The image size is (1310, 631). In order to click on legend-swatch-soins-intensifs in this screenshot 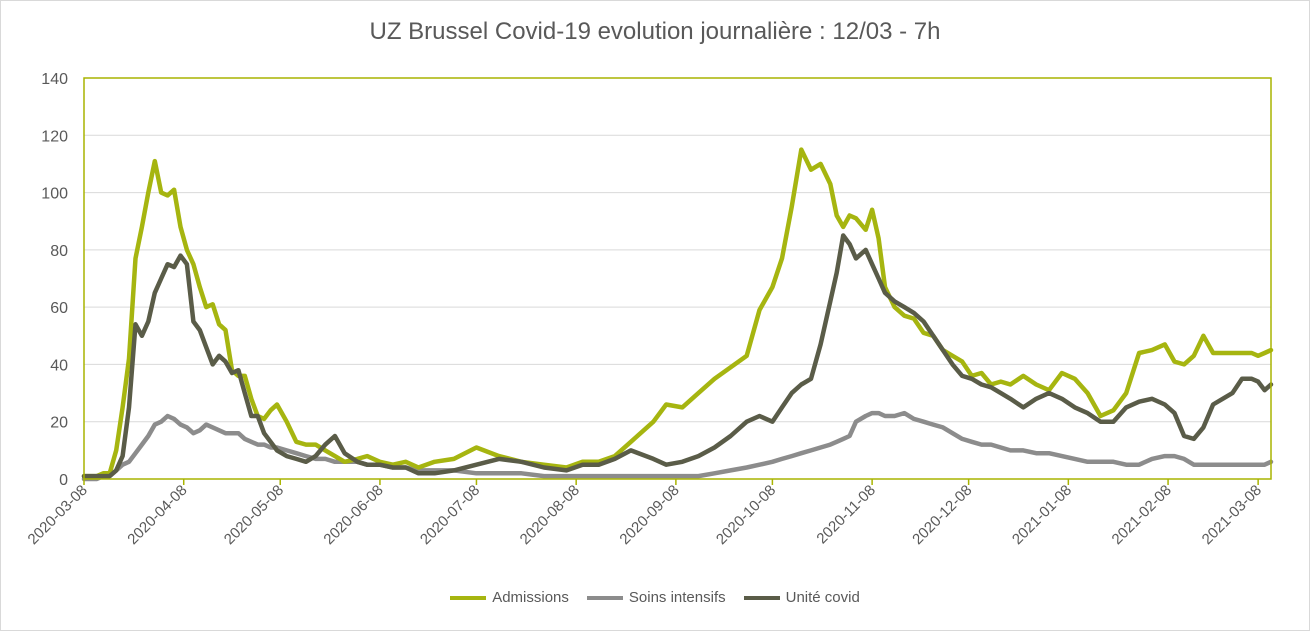, I will do `click(604, 597)`.